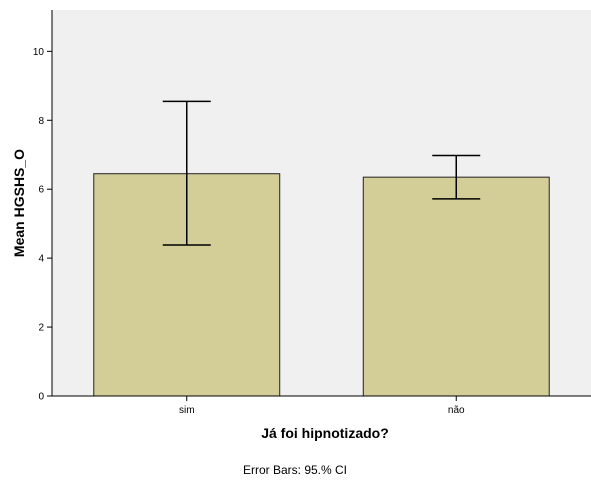  What do you see at coordinates (322, 406) in the screenshot?
I see `x-ticks: sim não` at bounding box center [322, 406].